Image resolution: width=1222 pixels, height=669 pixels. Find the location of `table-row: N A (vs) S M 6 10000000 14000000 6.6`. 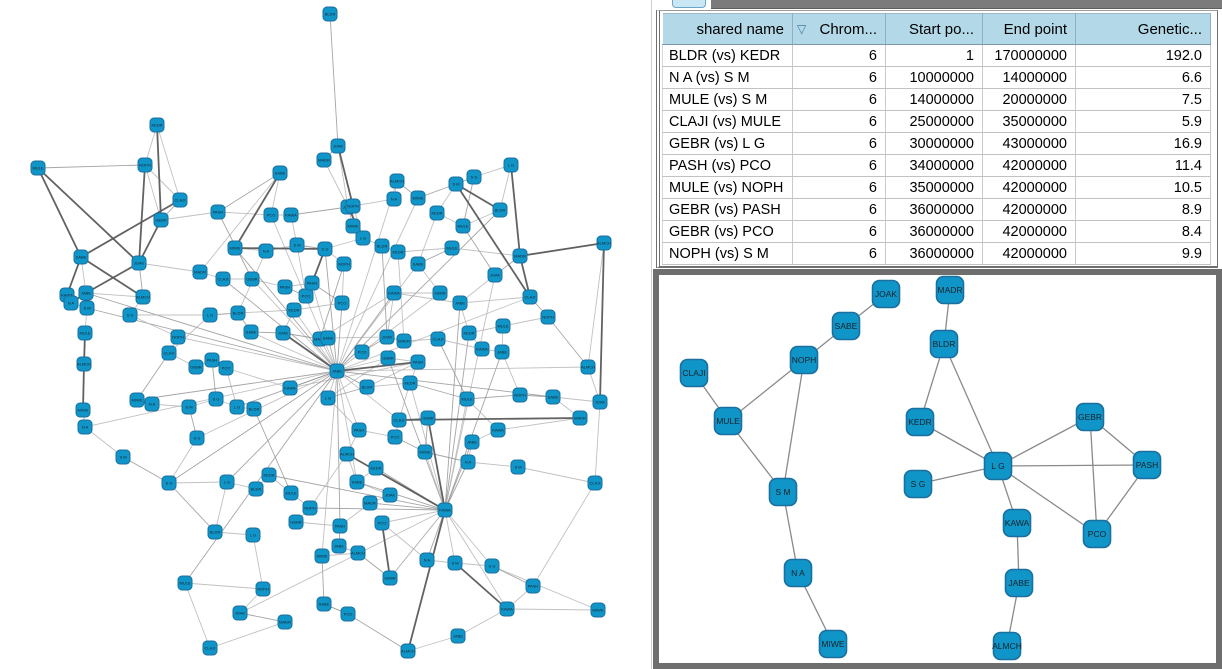

table-row: N A (vs) S M 6 10000000 14000000 6.6 is located at coordinates (936, 77).